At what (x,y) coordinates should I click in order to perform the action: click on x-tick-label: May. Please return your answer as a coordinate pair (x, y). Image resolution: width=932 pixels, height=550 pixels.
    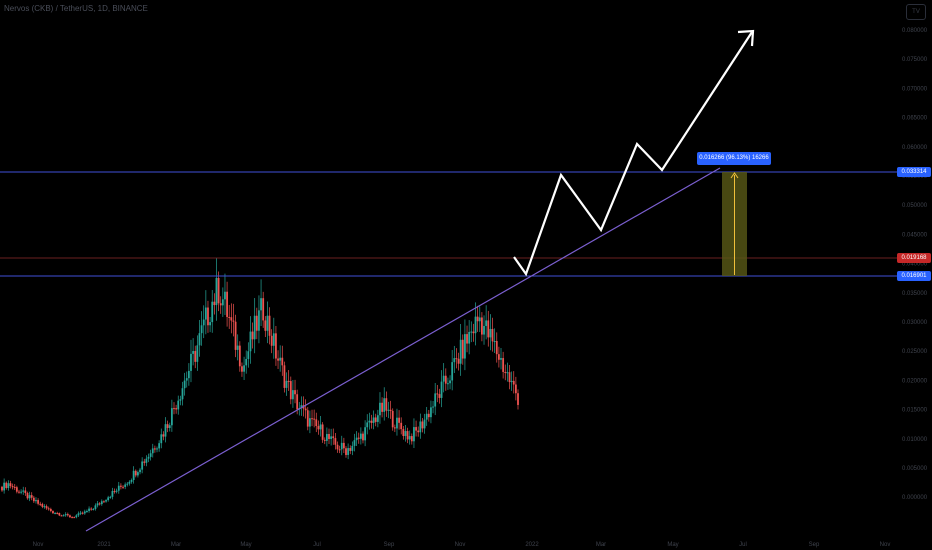
    Looking at the image, I should click on (672, 545).